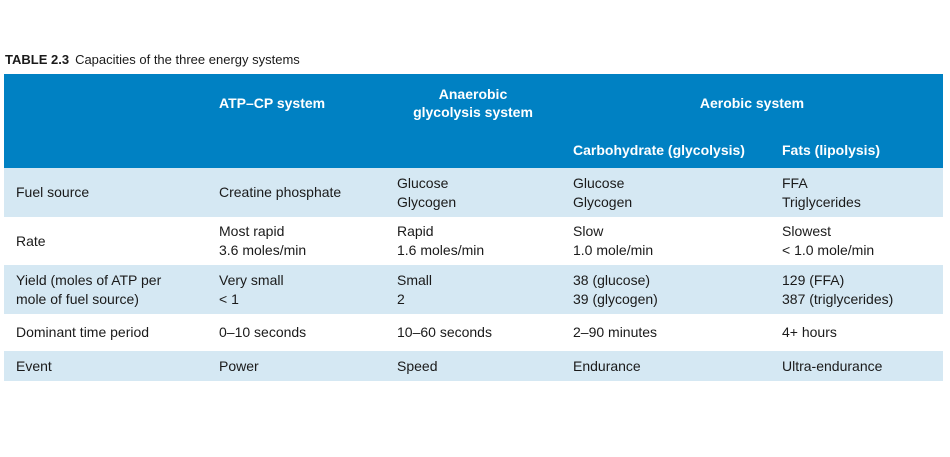 The image size is (950, 457). I want to click on cell-anaerobic: Small 2, so click(473, 289).